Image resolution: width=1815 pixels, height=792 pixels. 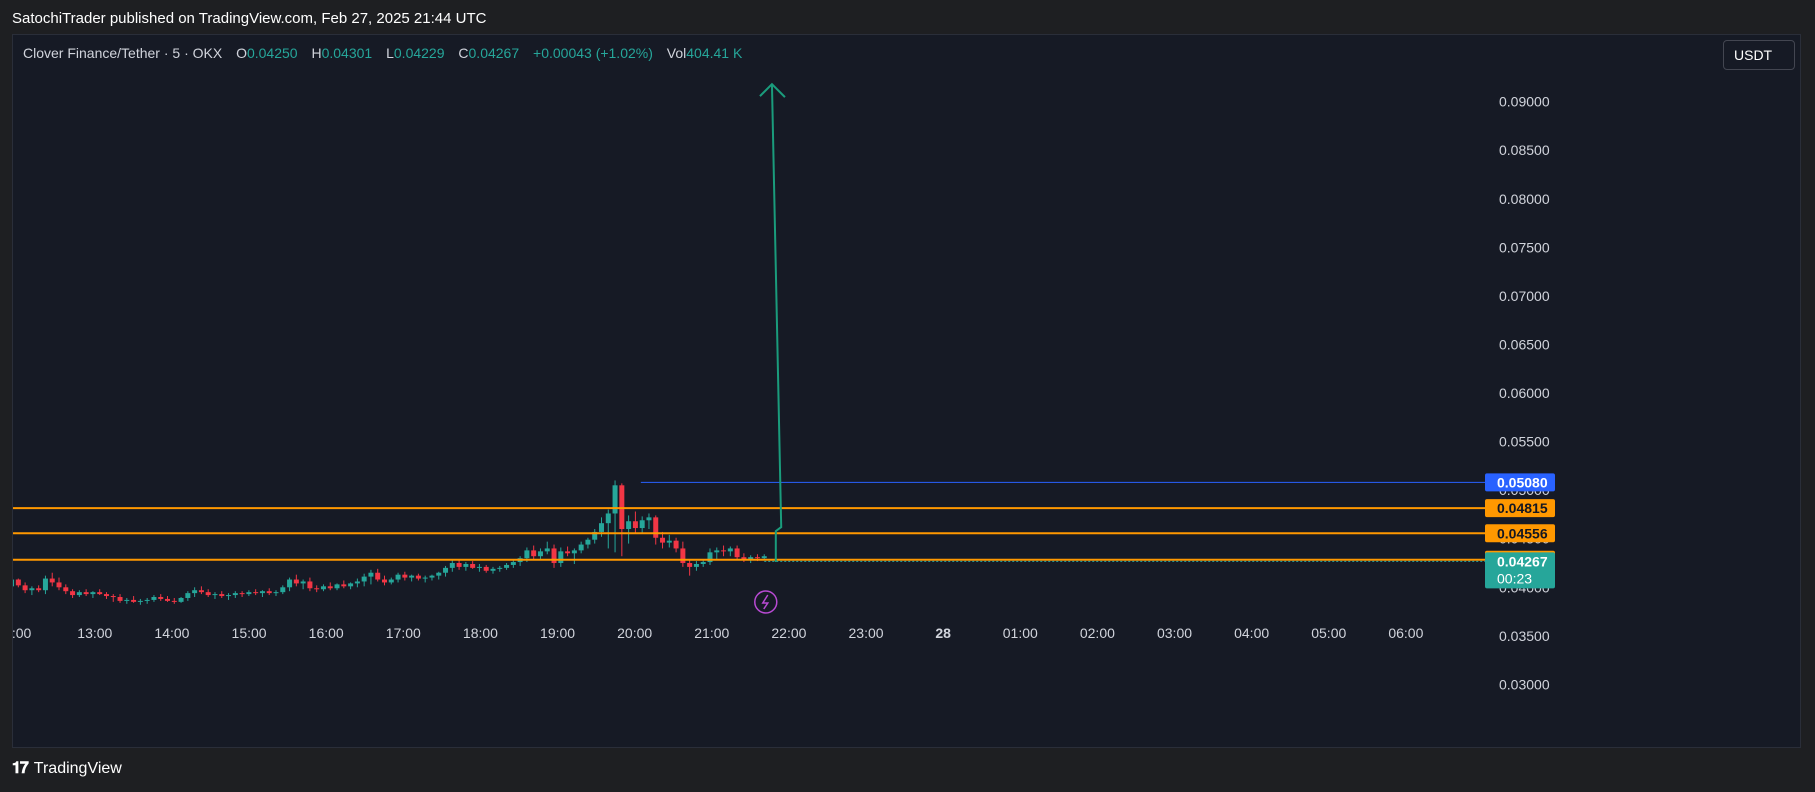 I want to click on change-value: +0.00043 (+1.02%), so click(x=593, y=53).